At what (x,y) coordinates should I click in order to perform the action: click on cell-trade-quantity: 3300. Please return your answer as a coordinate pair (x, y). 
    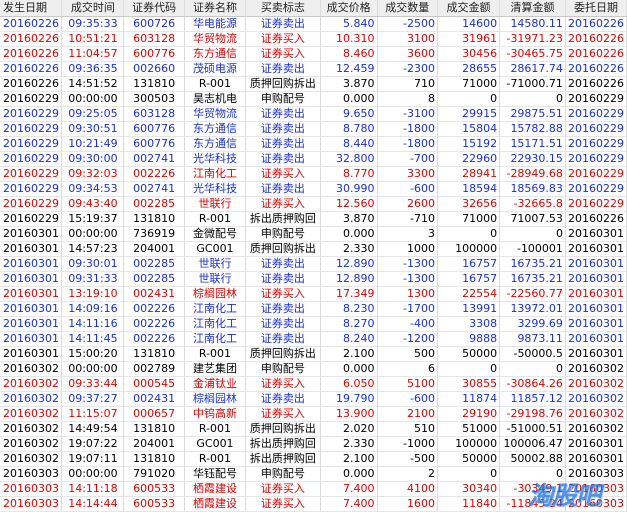
    Looking at the image, I should click on (407, 174).